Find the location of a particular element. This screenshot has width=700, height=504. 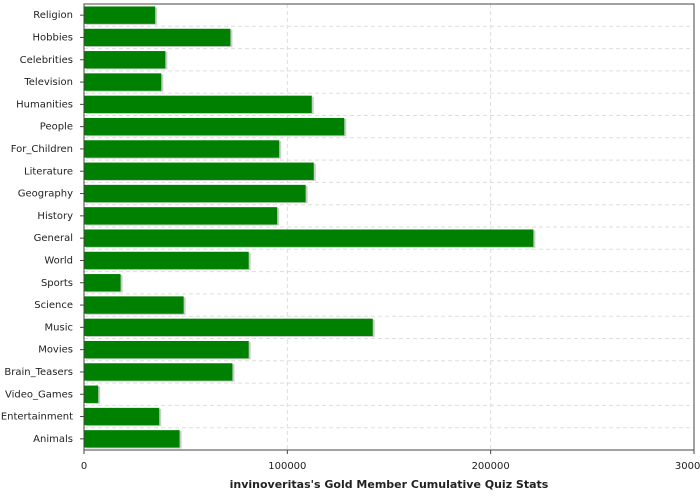

y-tick-label: Humanities is located at coordinates (44, 104).